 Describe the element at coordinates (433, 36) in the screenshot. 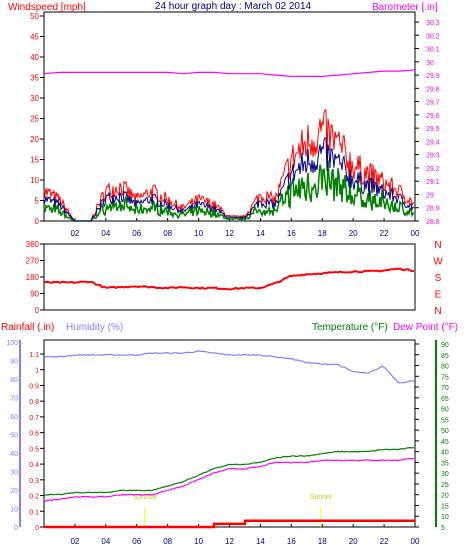

I see `barometer-tick-label: 30.2` at that location.